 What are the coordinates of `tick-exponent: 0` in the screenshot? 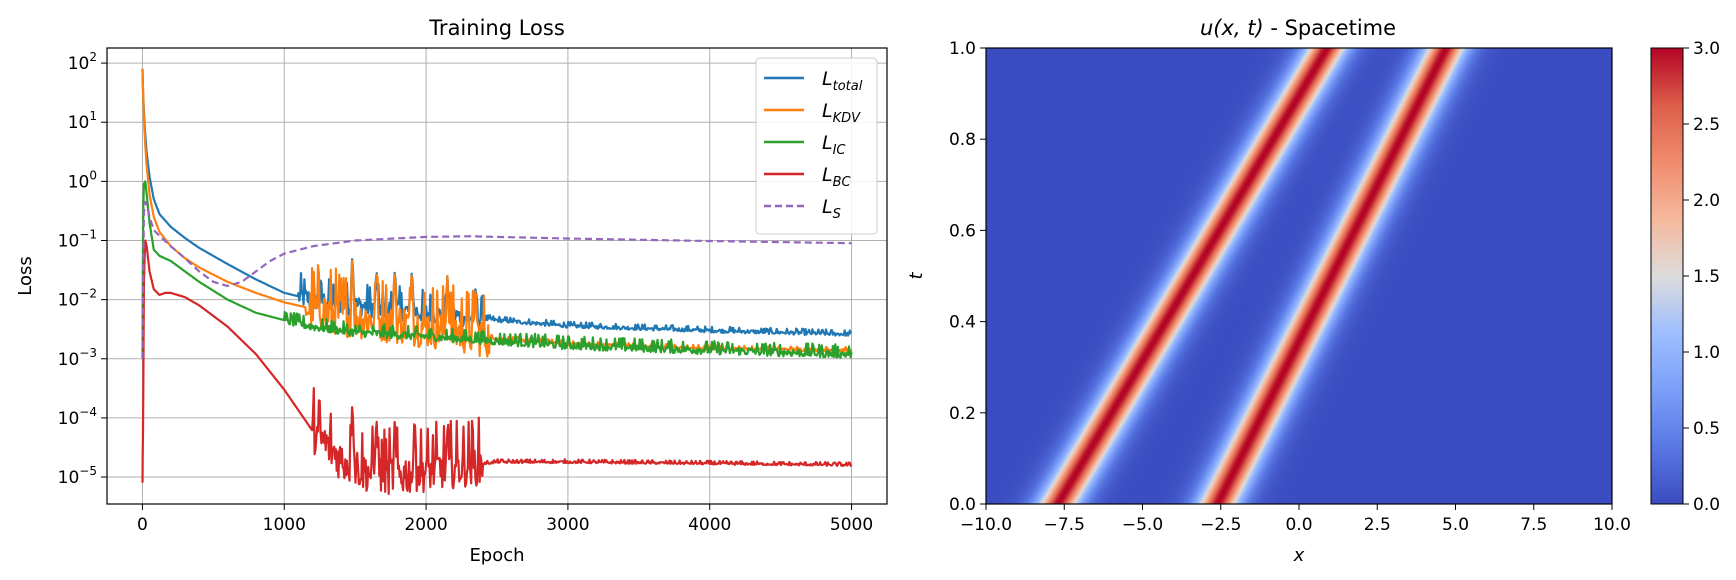 It's located at (93, 175).